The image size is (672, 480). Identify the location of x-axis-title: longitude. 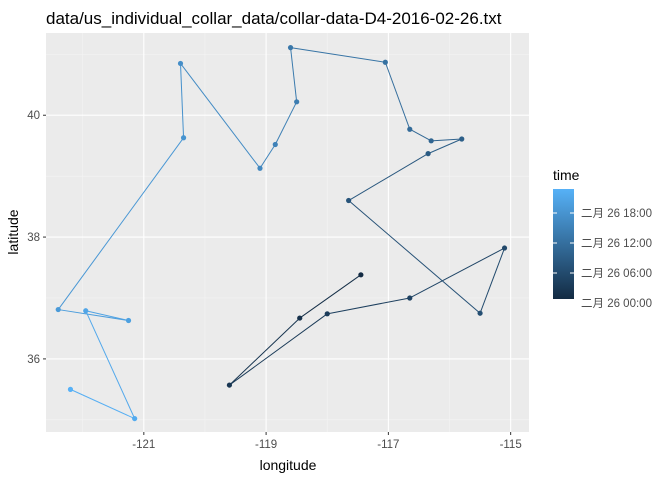
(288, 465).